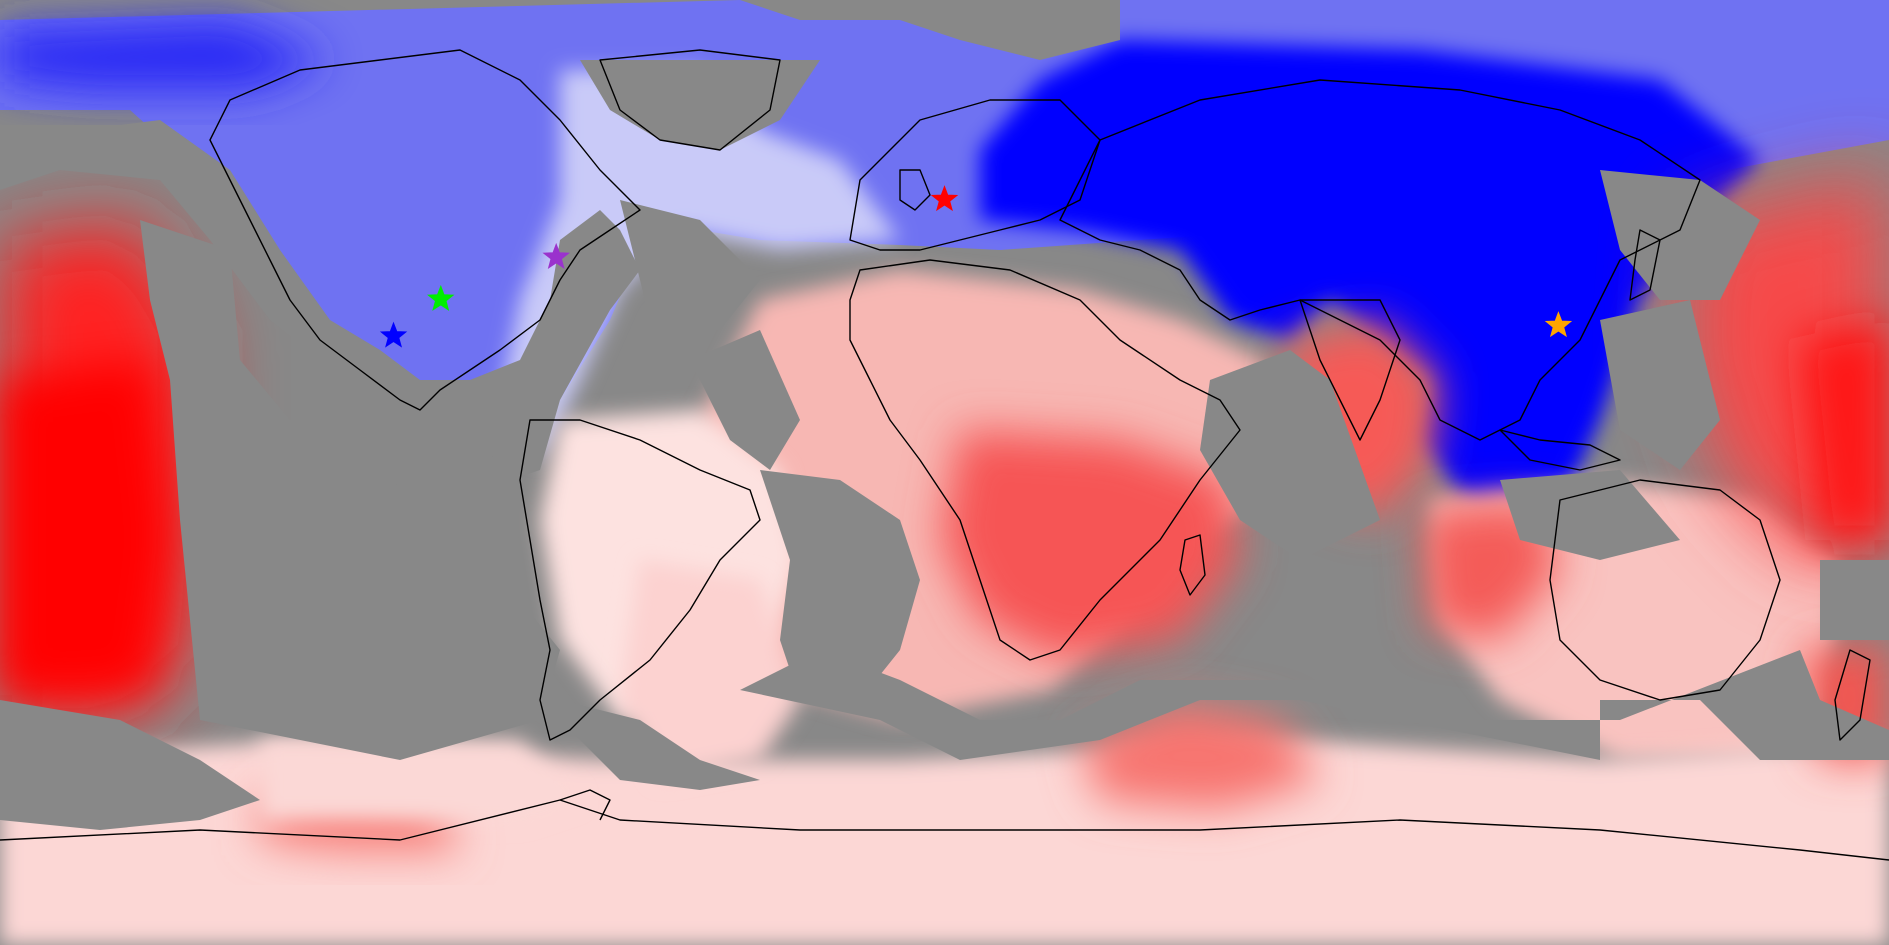 This screenshot has width=1889, height=945. Describe the element at coordinates (420, 780) in the screenshot. I see `field-south-pacific-pale` at that location.